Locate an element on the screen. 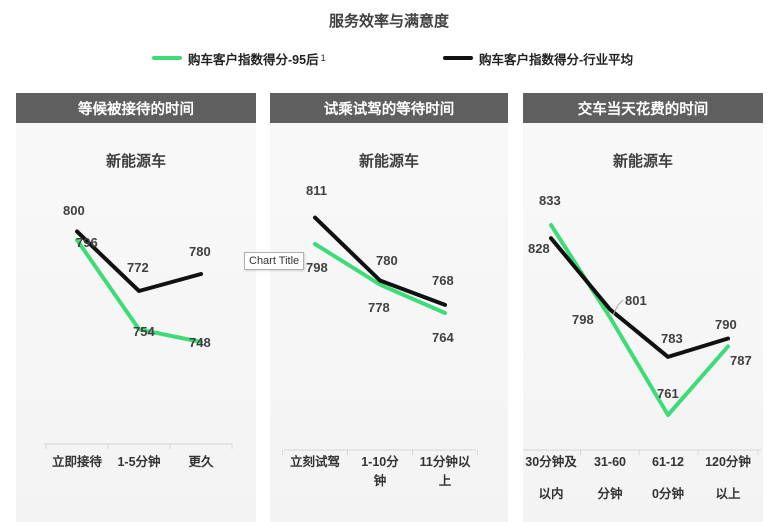 Image resolution: width=778 pixels, height=522 pixels. label-leader-line is located at coordinates (618, 307).